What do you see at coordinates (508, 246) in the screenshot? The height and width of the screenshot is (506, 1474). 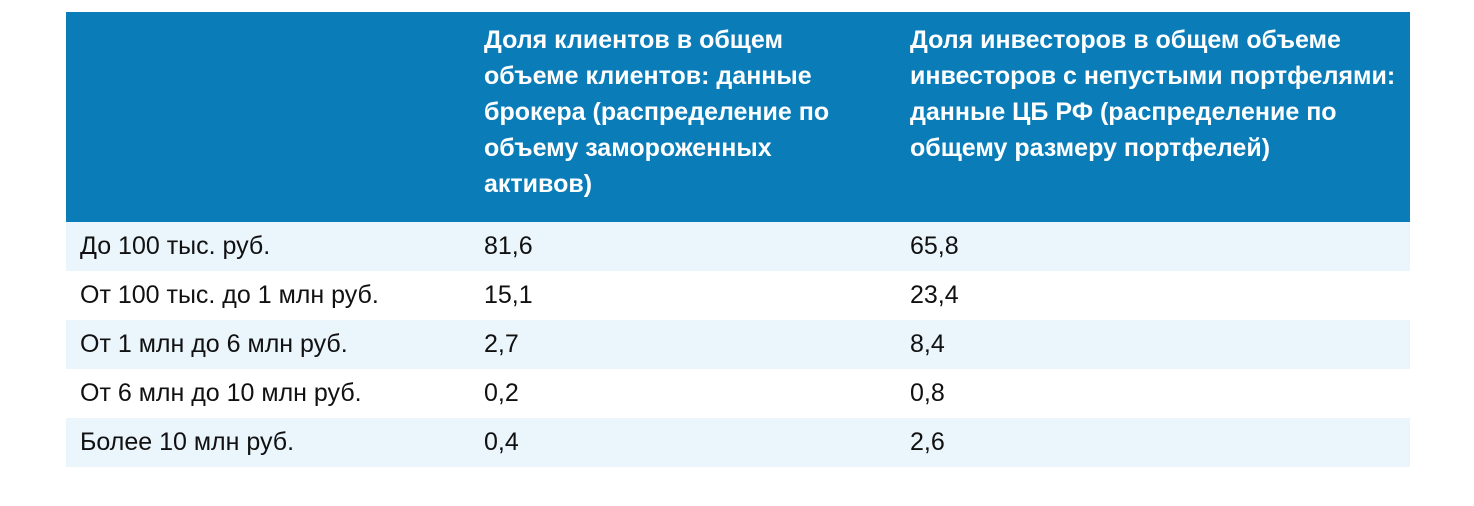 I see `cell-value: 81,6` at bounding box center [508, 246].